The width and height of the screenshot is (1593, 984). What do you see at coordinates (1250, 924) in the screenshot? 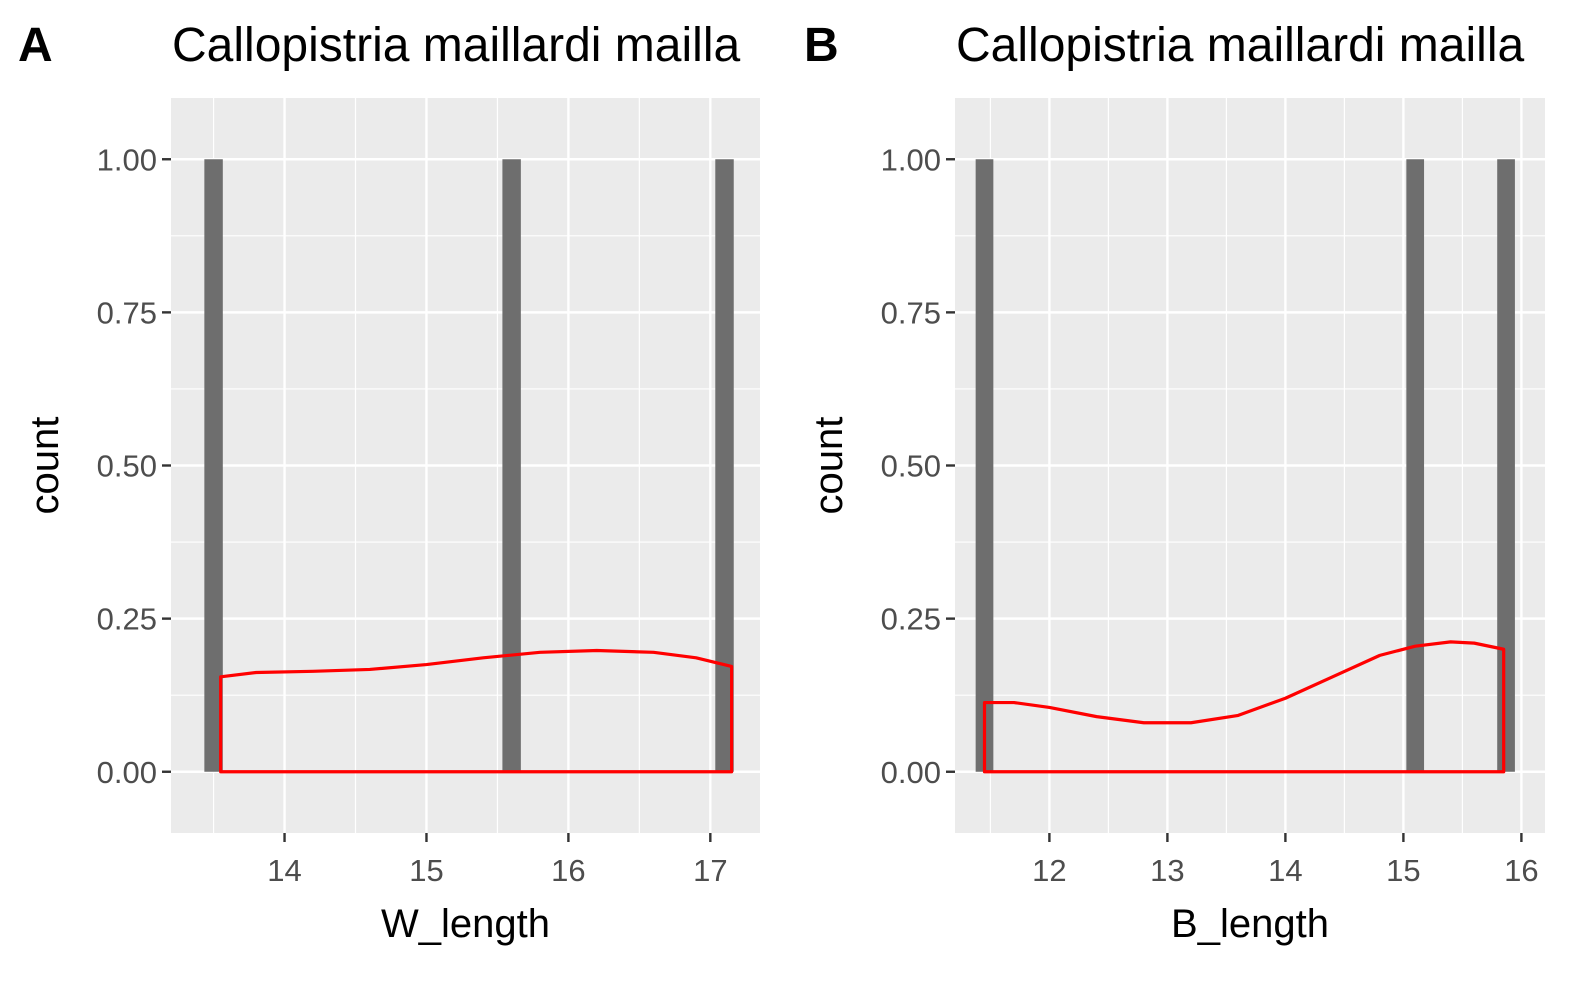
I see `x-axis-label: B_length` at bounding box center [1250, 924].